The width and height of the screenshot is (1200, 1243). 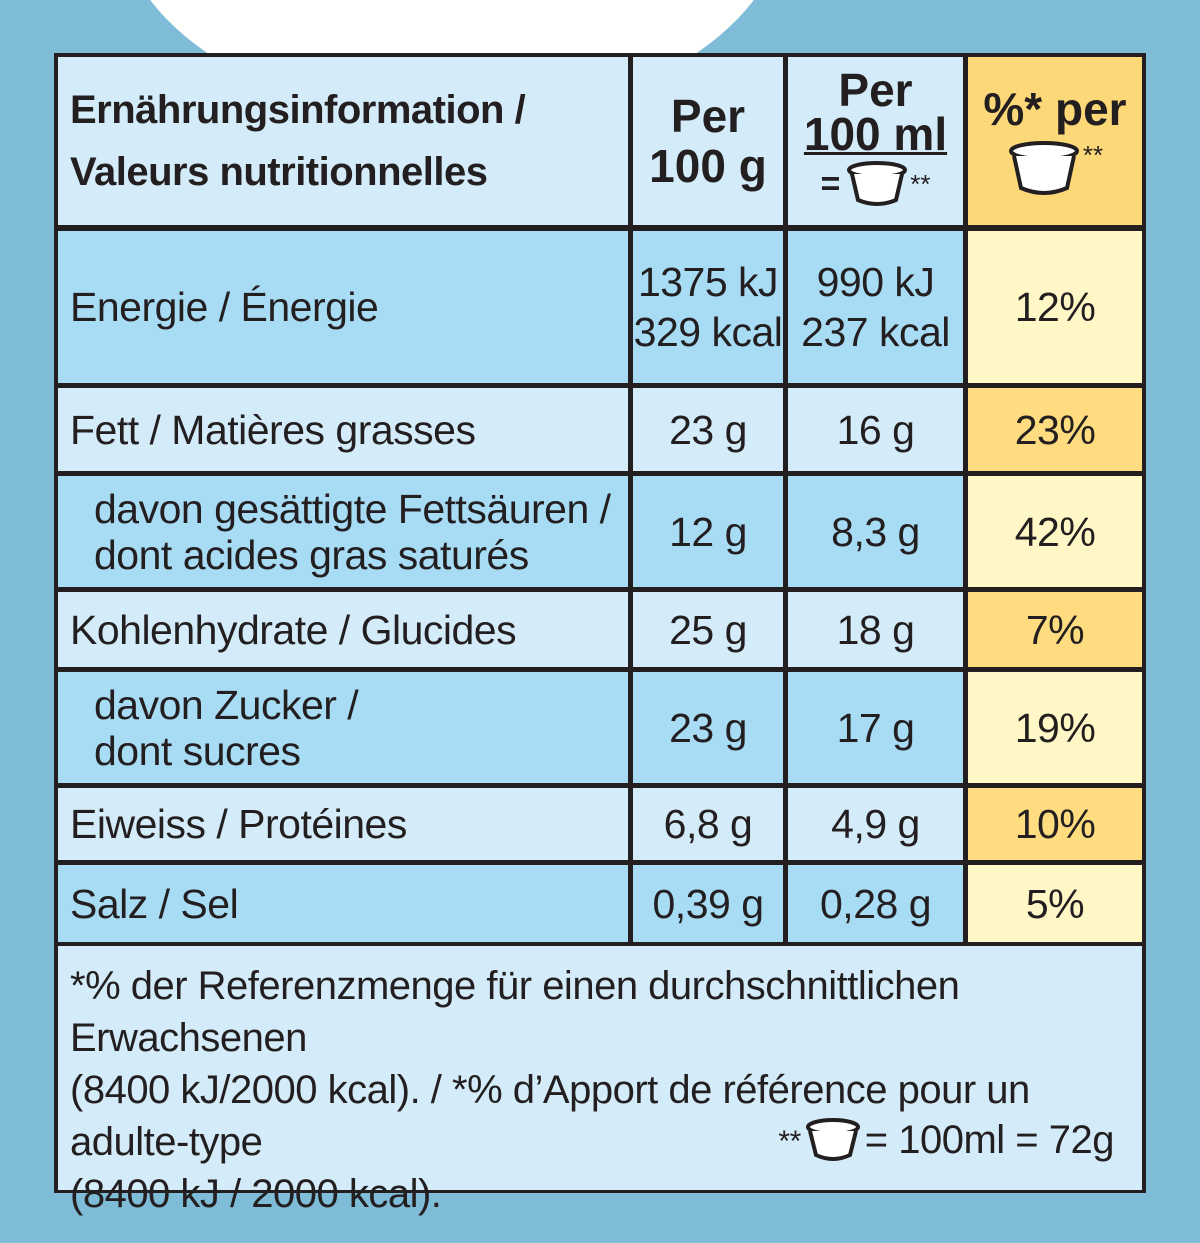 What do you see at coordinates (789, 1141) in the screenshot?
I see `portion-stars: **` at bounding box center [789, 1141].